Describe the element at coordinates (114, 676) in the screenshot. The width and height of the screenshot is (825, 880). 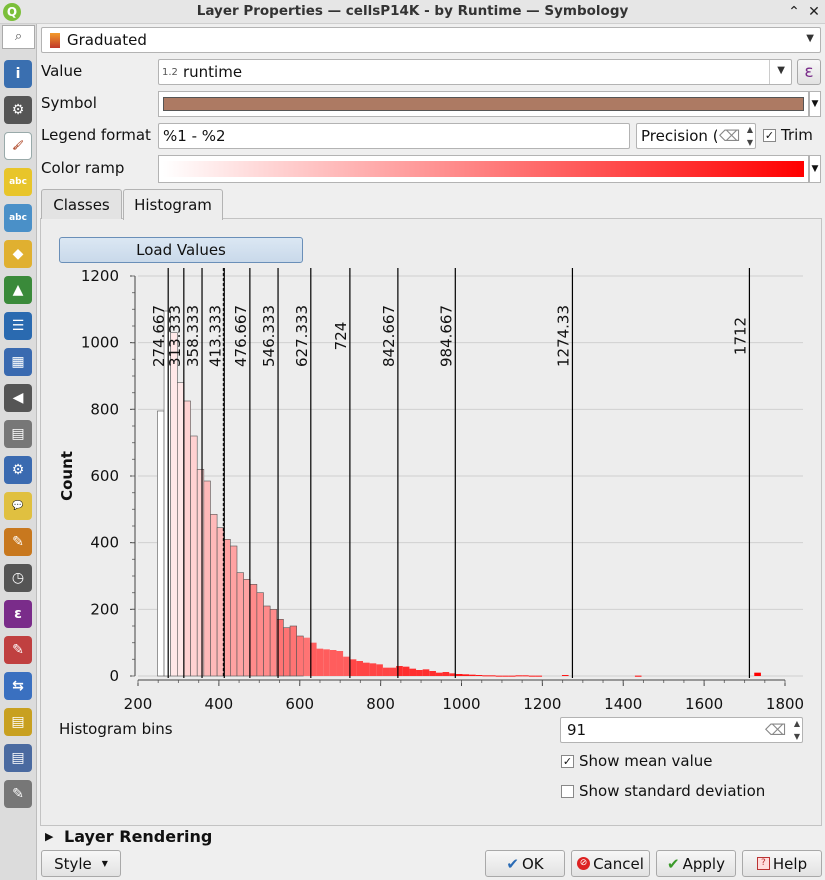
I see `y-tick-label: 0` at that location.